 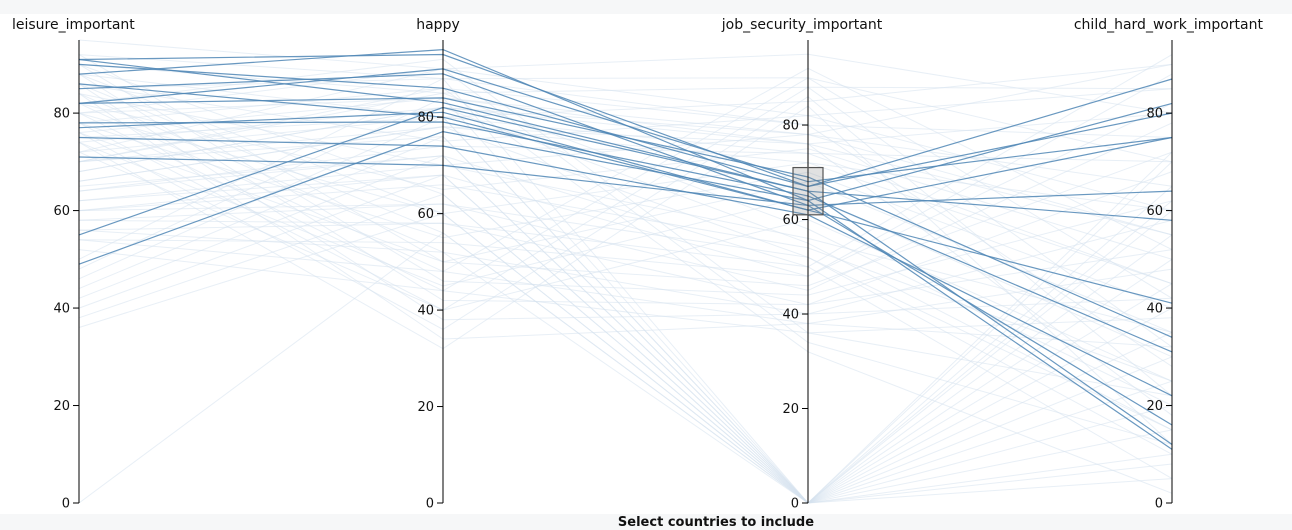 What do you see at coordinates (73, 25) in the screenshot?
I see `axis-title: leisure_important` at bounding box center [73, 25].